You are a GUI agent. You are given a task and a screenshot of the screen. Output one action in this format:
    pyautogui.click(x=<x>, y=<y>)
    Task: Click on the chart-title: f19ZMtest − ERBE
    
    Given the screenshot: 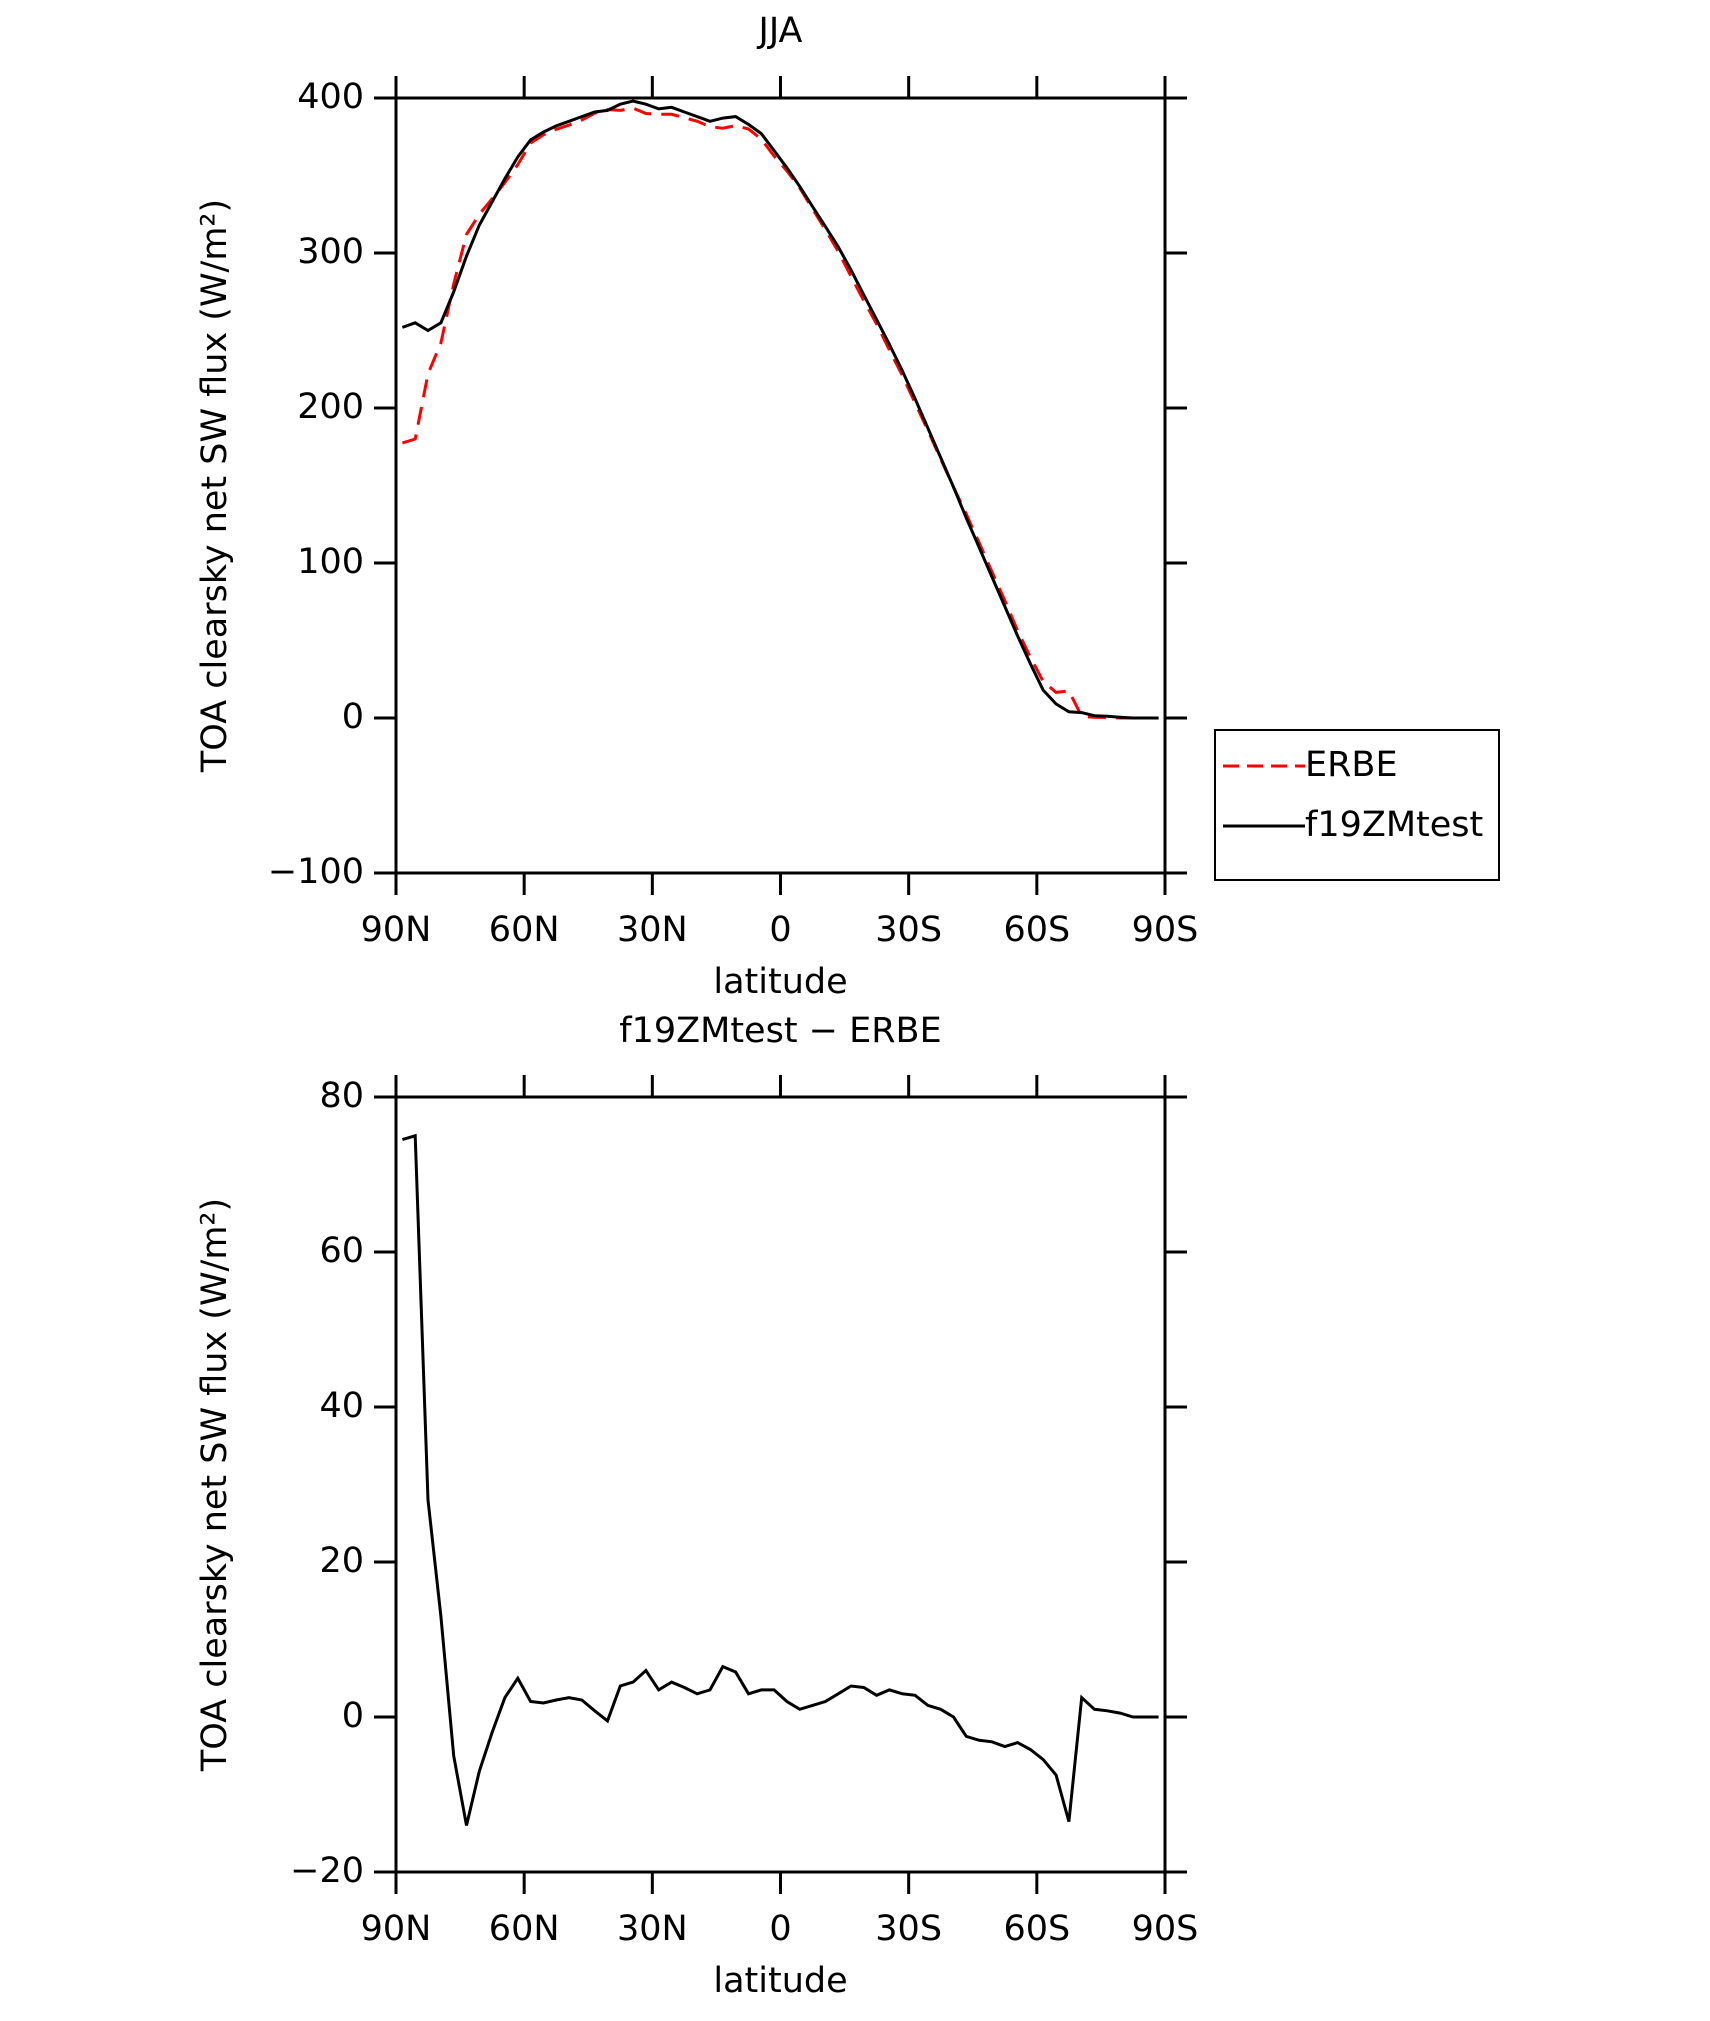 What is the action you would take?
    pyautogui.click(x=780, y=1031)
    